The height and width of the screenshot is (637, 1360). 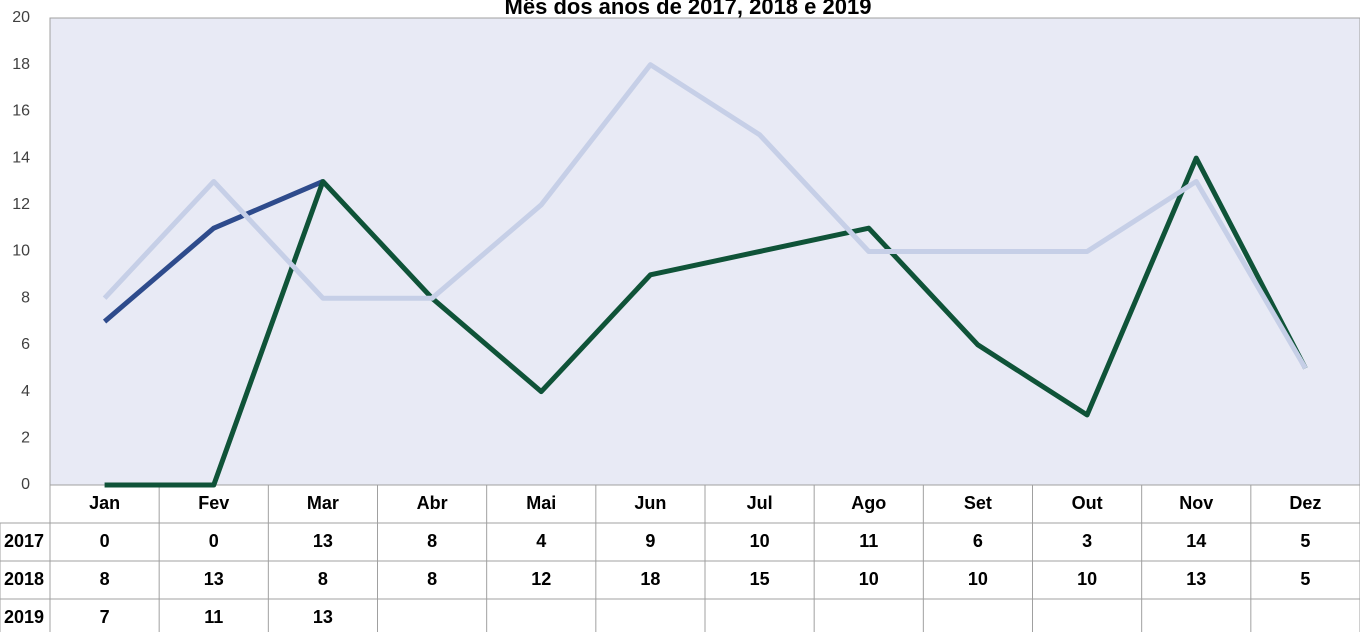 I want to click on y-tick-label: 6, so click(x=25, y=344).